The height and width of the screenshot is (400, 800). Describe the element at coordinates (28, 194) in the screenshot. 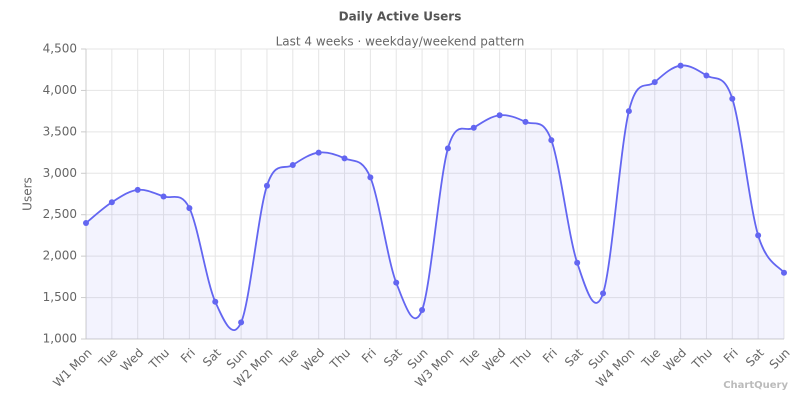

I see `y-axis-label: Users` at that location.